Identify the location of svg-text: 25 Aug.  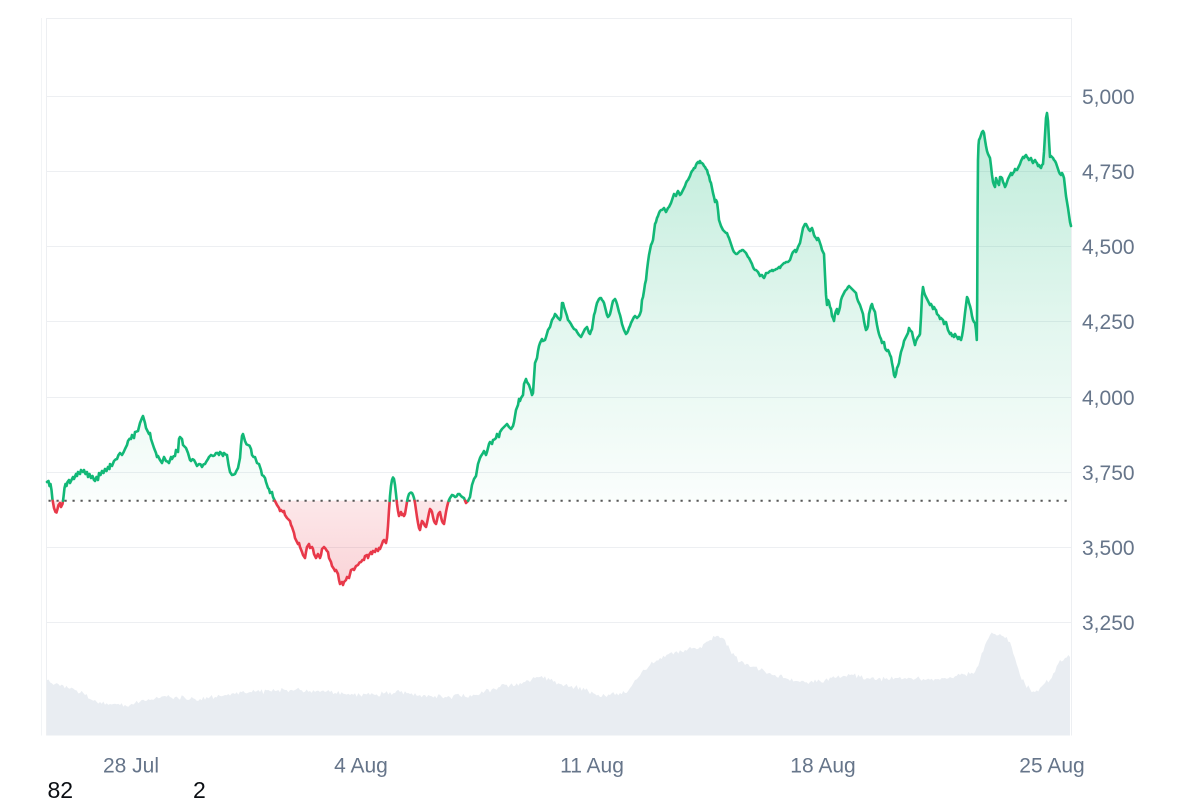
(1051, 766).